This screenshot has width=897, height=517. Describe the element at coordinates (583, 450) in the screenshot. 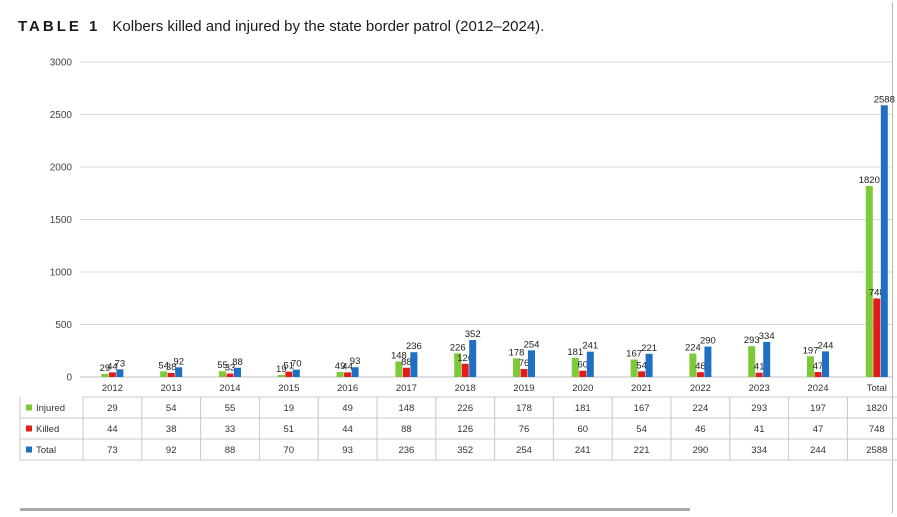

I see `table-cell-total: 241` at that location.